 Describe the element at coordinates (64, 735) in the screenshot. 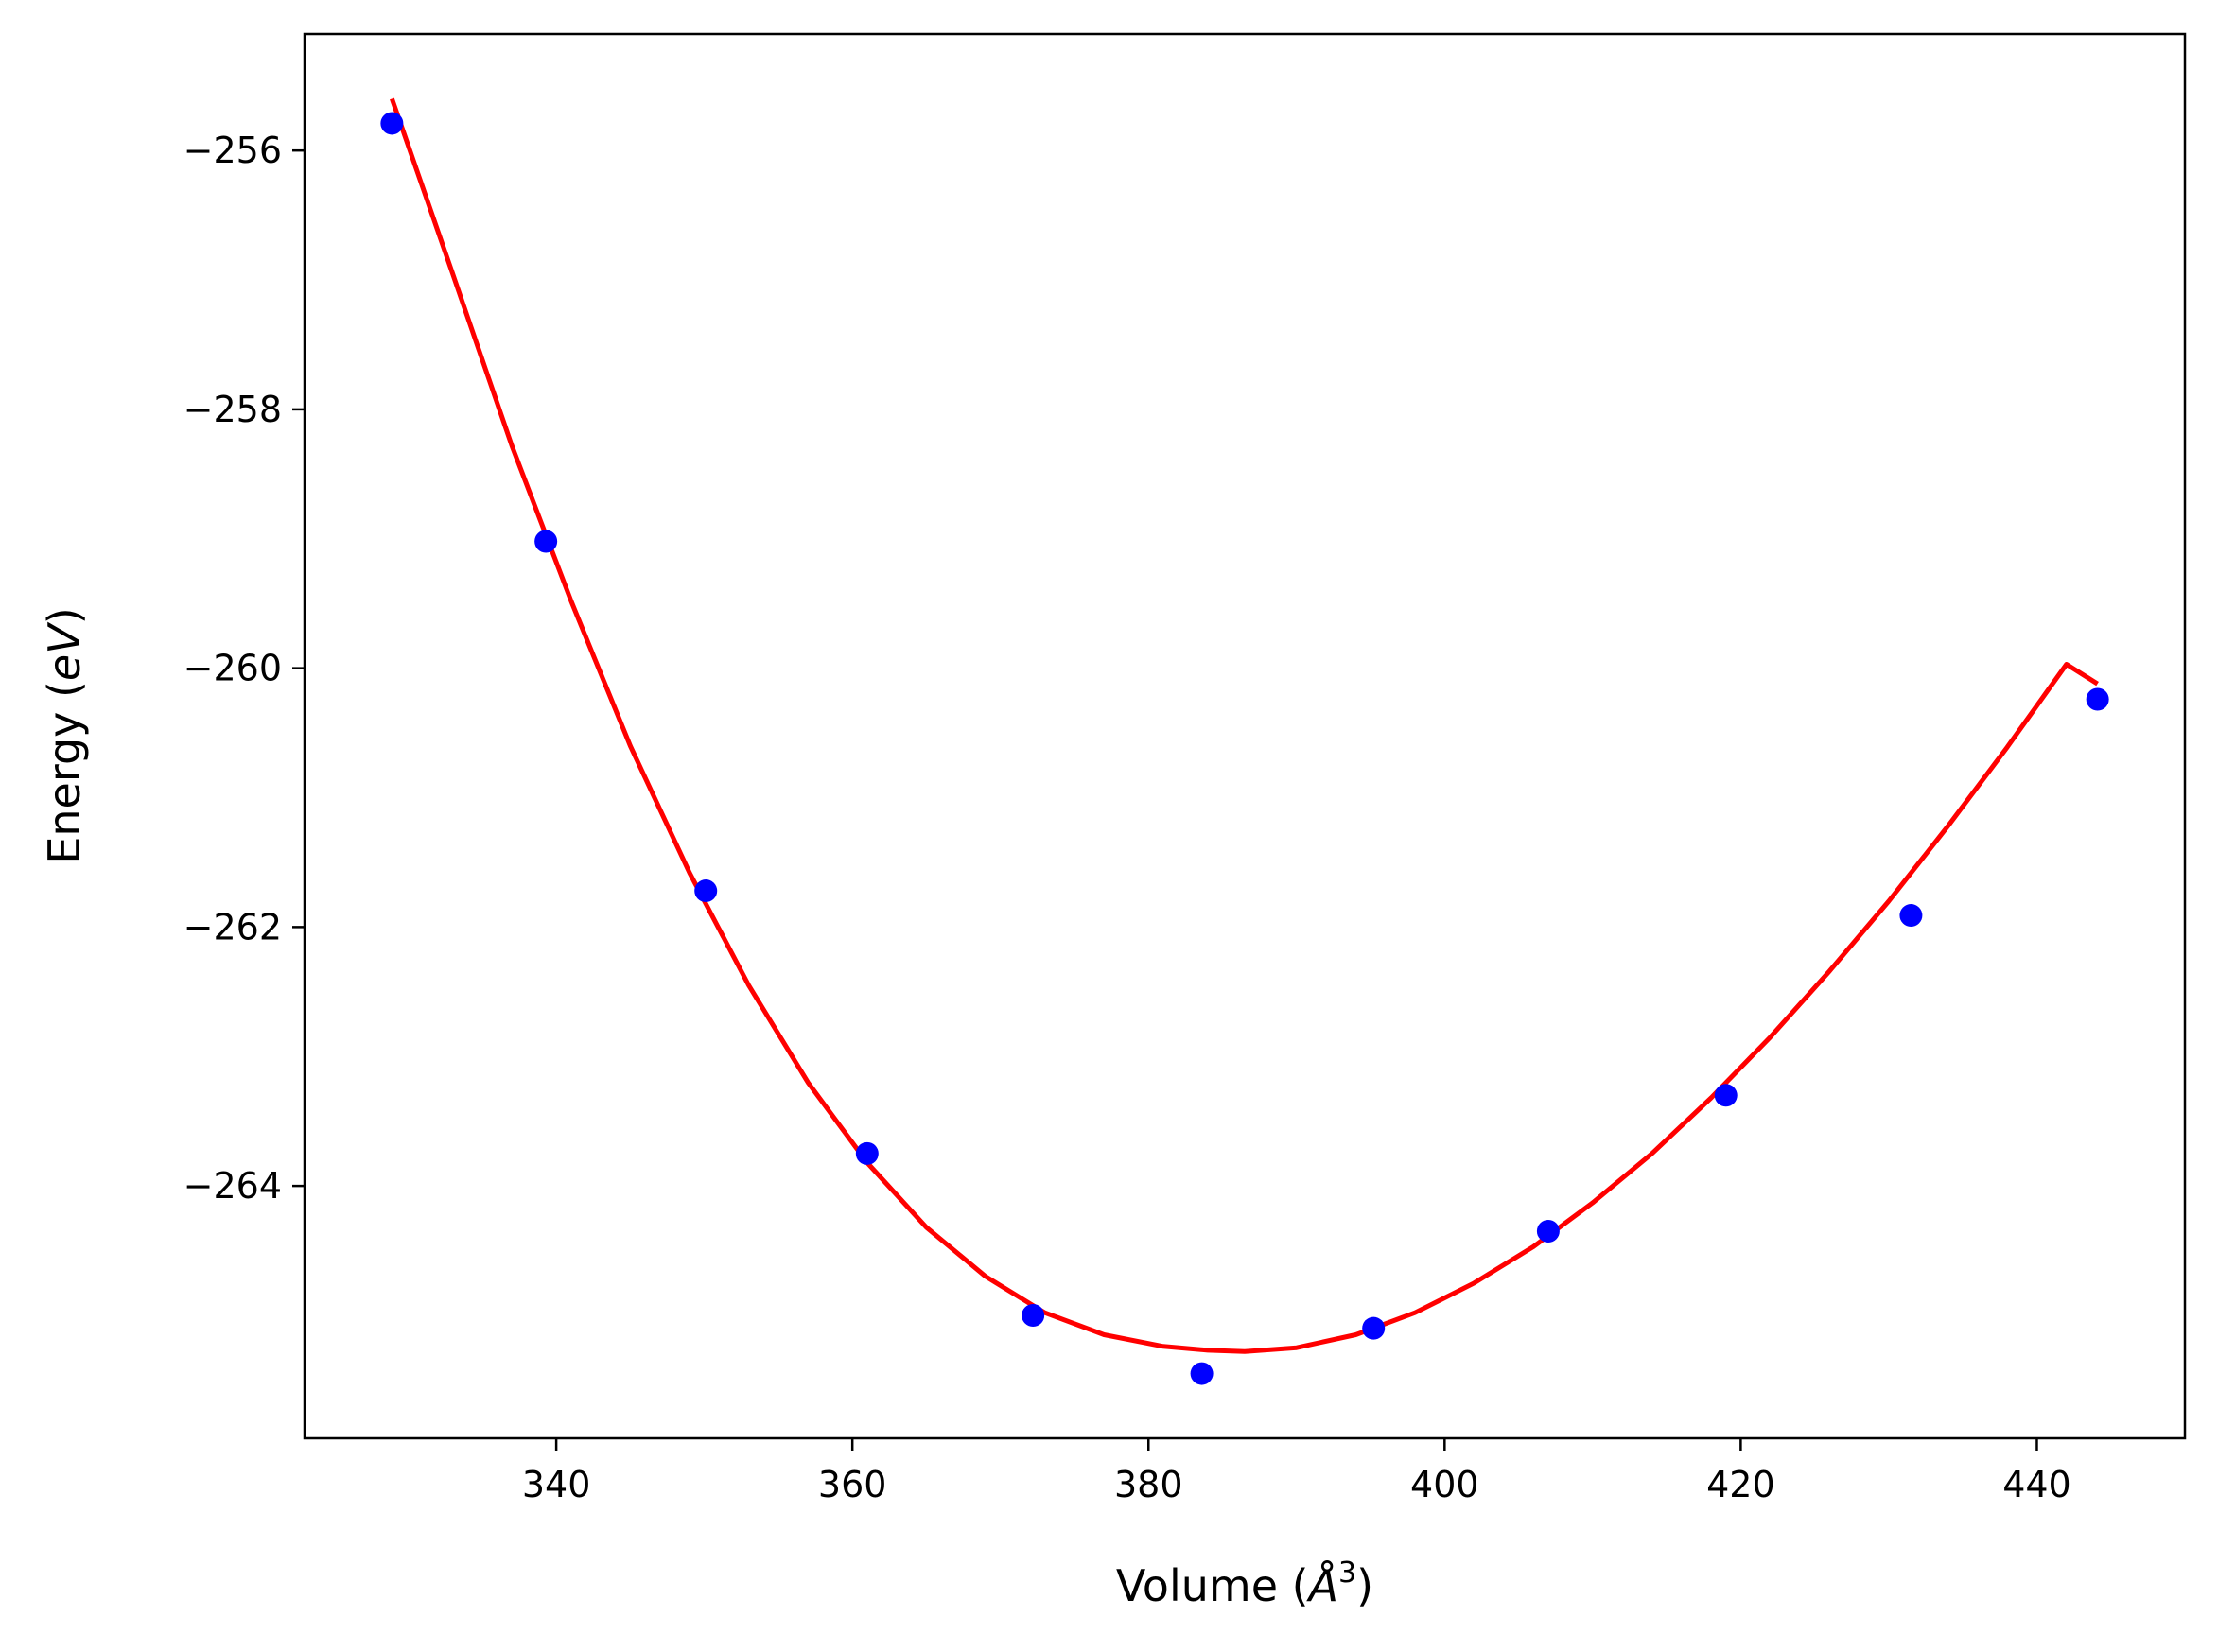

I see `y-axis-label: Energy (eV)` at that location.